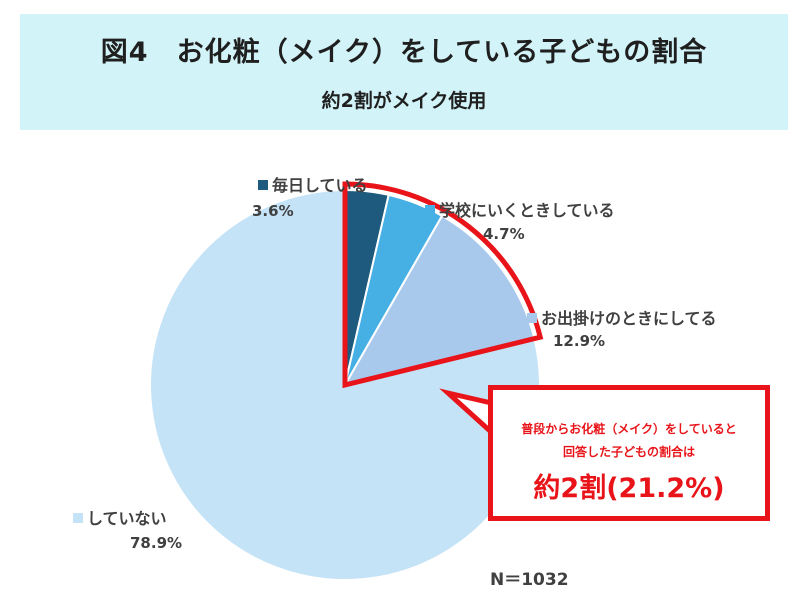  Describe the element at coordinates (579, 341) in the screenshot. I see `slice-value-outing: 12.9%` at that location.